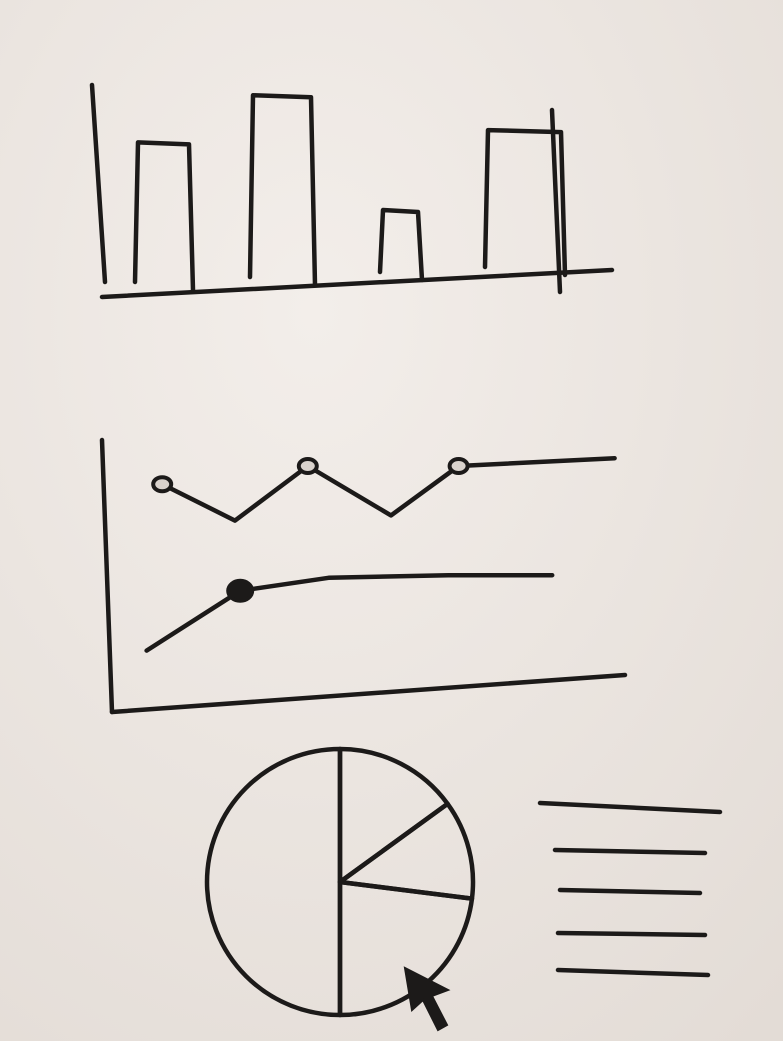 This screenshot has width=783, height=1041. What do you see at coordinates (427, 999) in the screenshot?
I see `cursor-icon` at bounding box center [427, 999].